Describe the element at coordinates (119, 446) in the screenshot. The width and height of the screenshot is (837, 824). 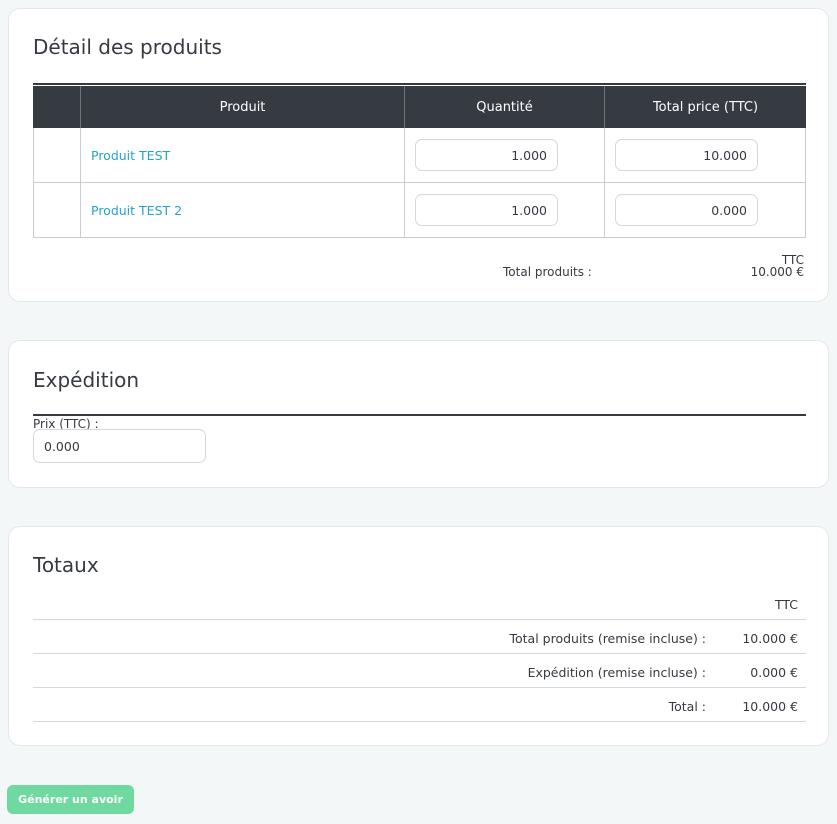
I see `shipping-price-input` at that location.